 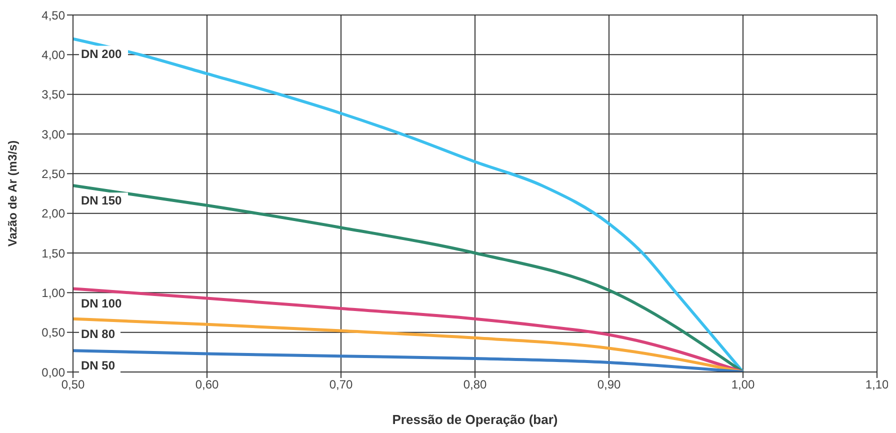 I want to click on y-tick-label: 3,50, so click(x=54, y=95).